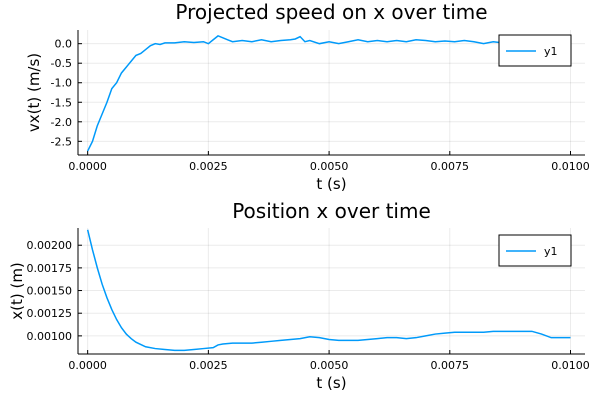 The height and width of the screenshot is (400, 600). Describe the element at coordinates (61, 63) in the screenshot. I see `y-tick-label: -0.5` at that location.